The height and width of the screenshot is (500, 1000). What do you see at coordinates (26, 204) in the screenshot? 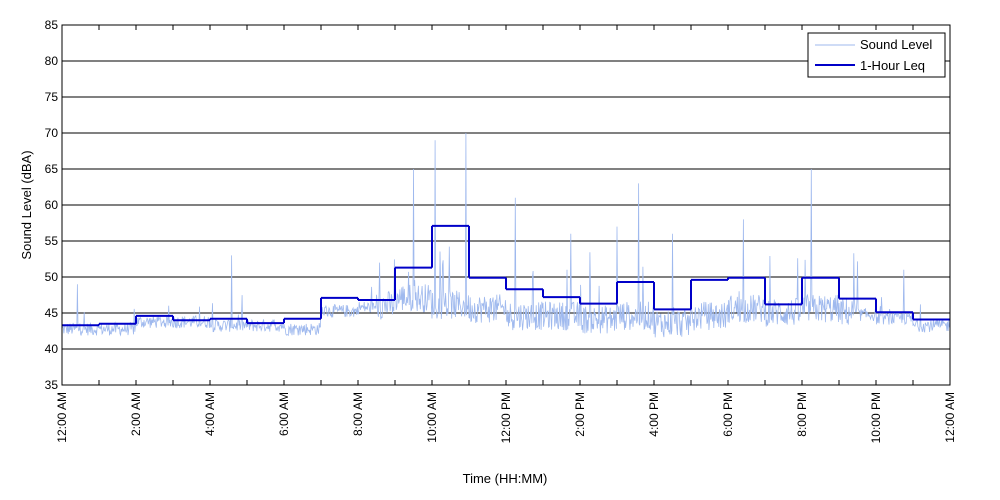
I see `y-axis-label: Sound Level (dBA)` at bounding box center [26, 204].